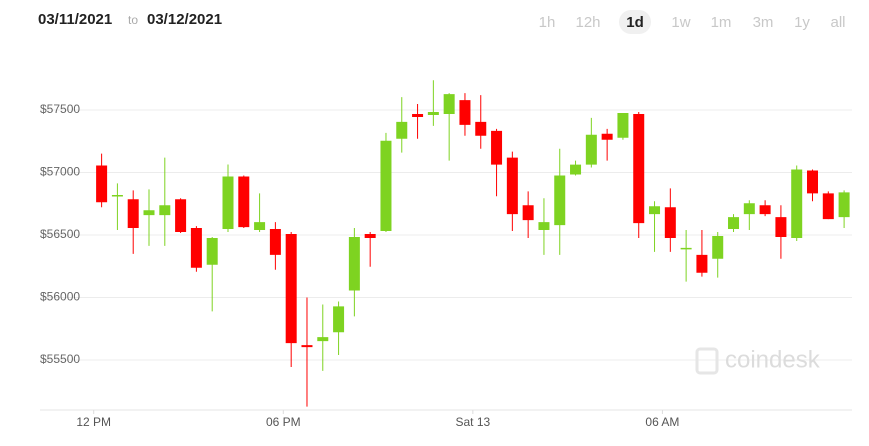  Describe the element at coordinates (75, 19) in the screenshot. I see `date-from: 03/11/2021` at that location.